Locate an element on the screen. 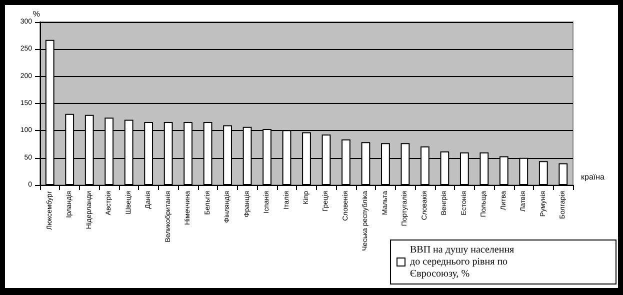  x-axis-title: країна is located at coordinates (593, 177).